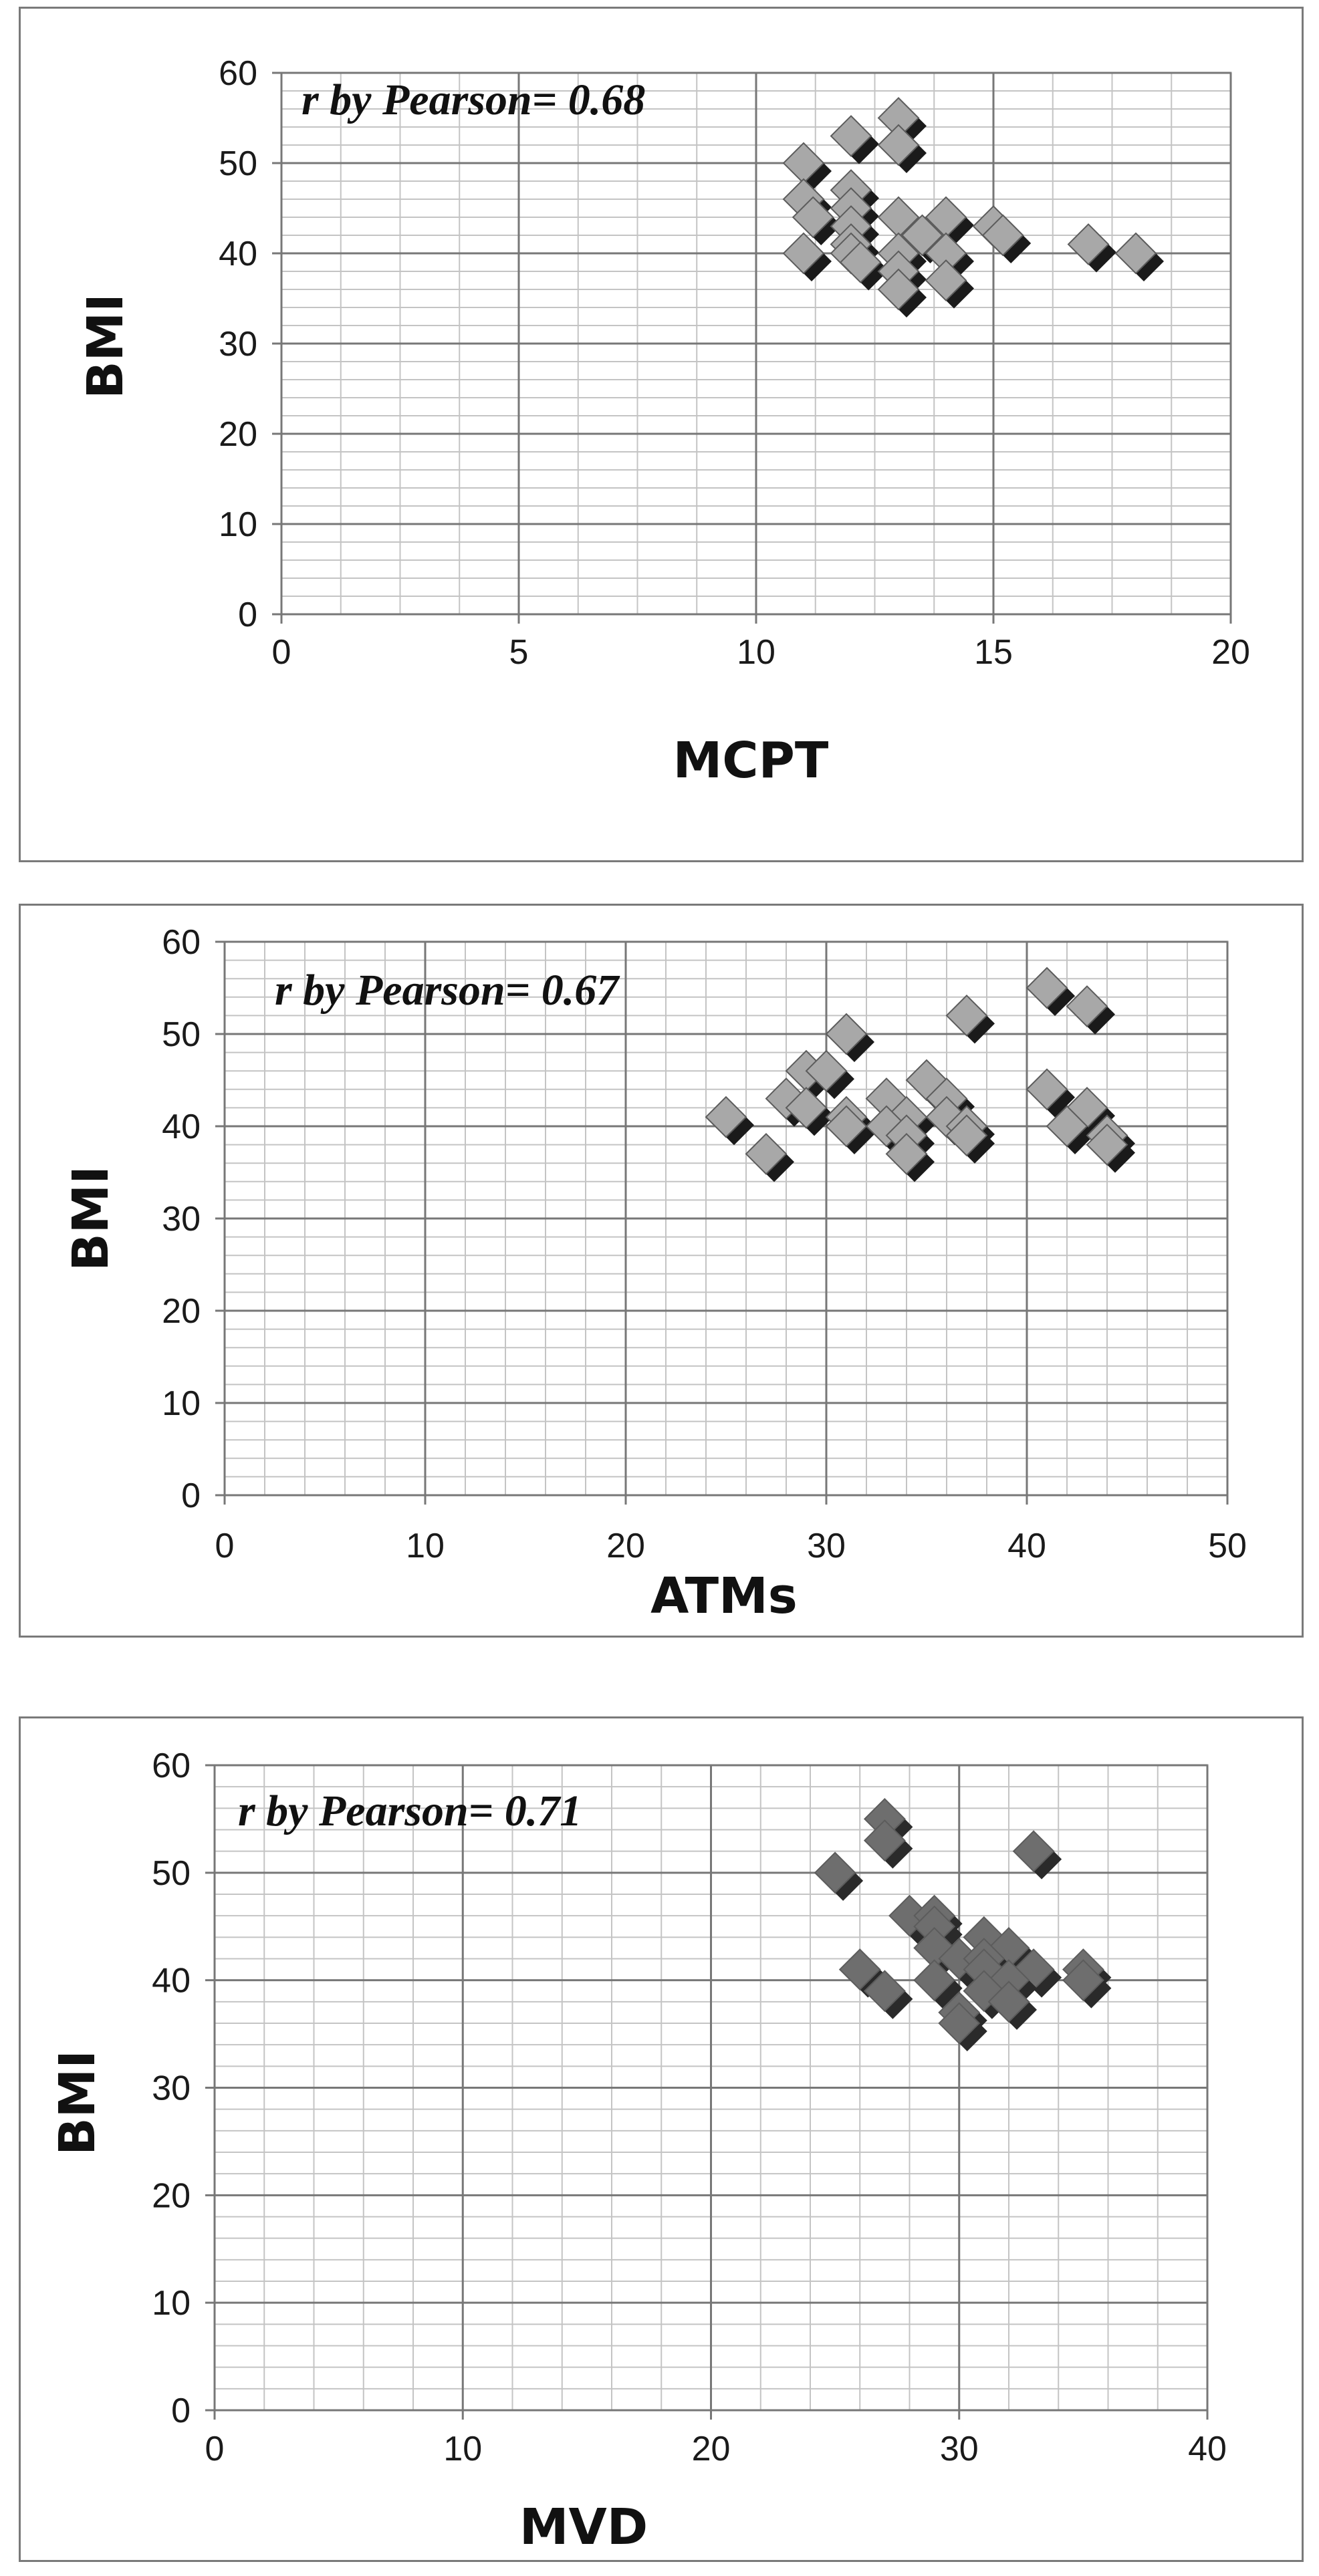  Describe the element at coordinates (1227, 1546) in the screenshot. I see `x-tick-label: 50` at that location.